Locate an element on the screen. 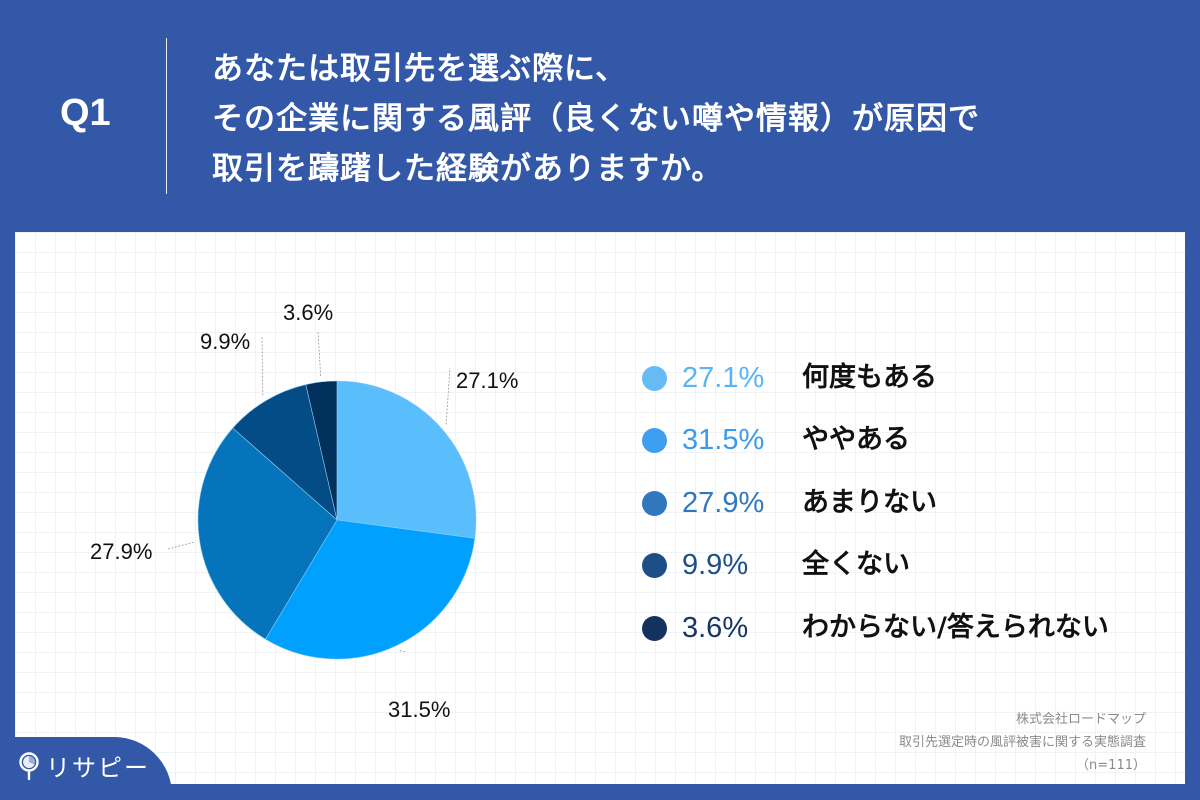  question-number: Q1 is located at coordinates (85, 113).